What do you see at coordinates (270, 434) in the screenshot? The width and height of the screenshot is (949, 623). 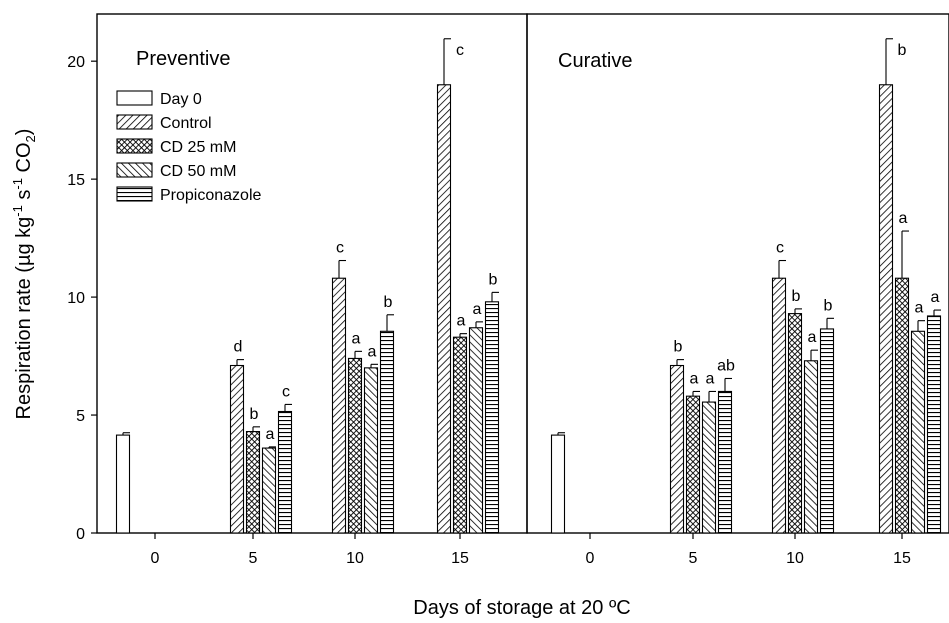 I see `preventive-cd-50-mm-day-5-significance-label: a` at bounding box center [270, 434].